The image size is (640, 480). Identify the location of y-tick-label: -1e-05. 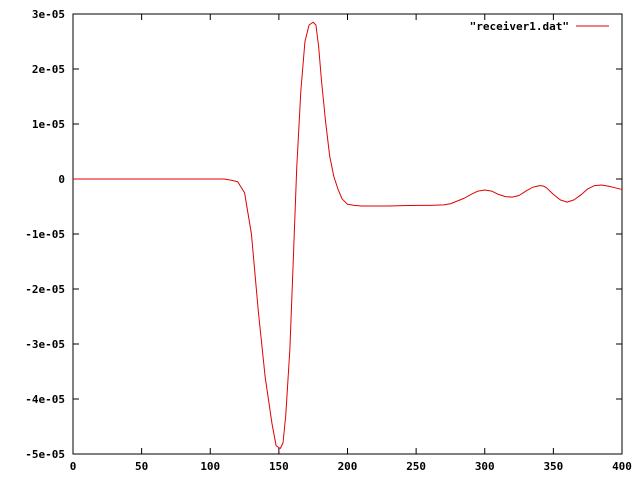
(45, 234).